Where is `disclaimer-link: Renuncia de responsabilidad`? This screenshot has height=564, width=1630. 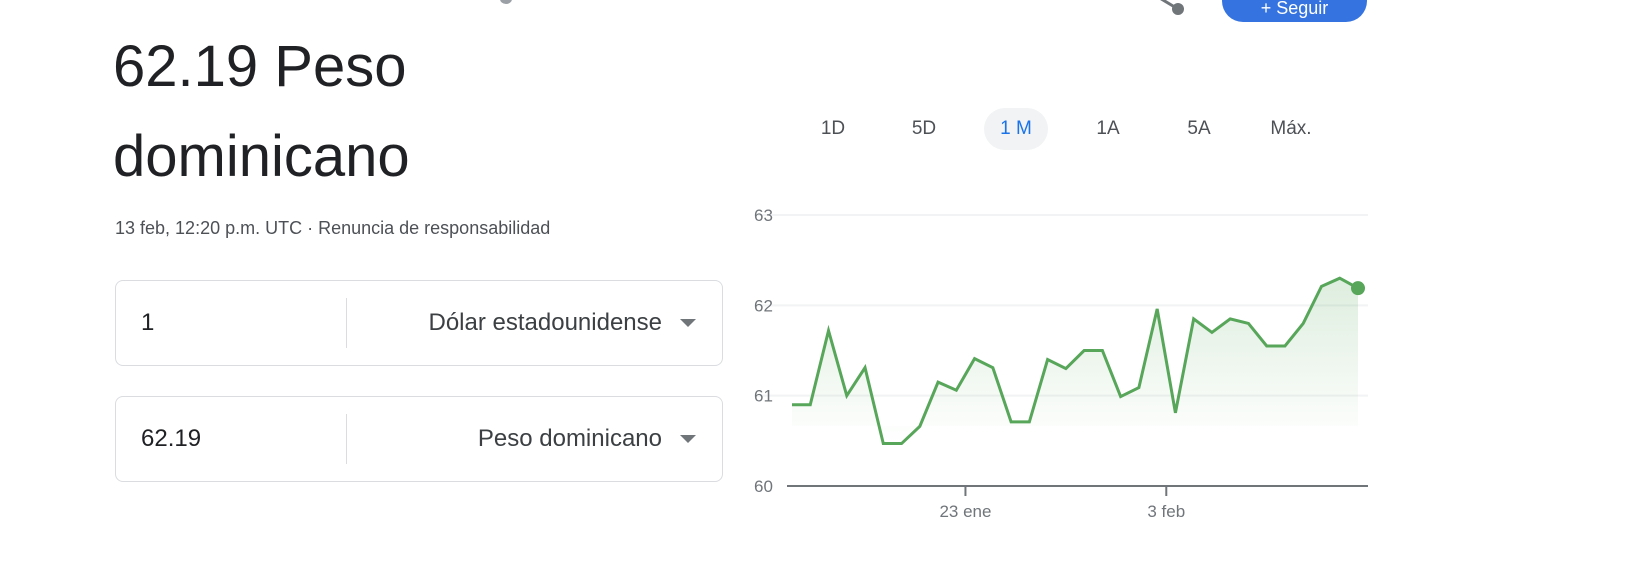 disclaimer-link: Renuncia de responsabilidad is located at coordinates (434, 228).